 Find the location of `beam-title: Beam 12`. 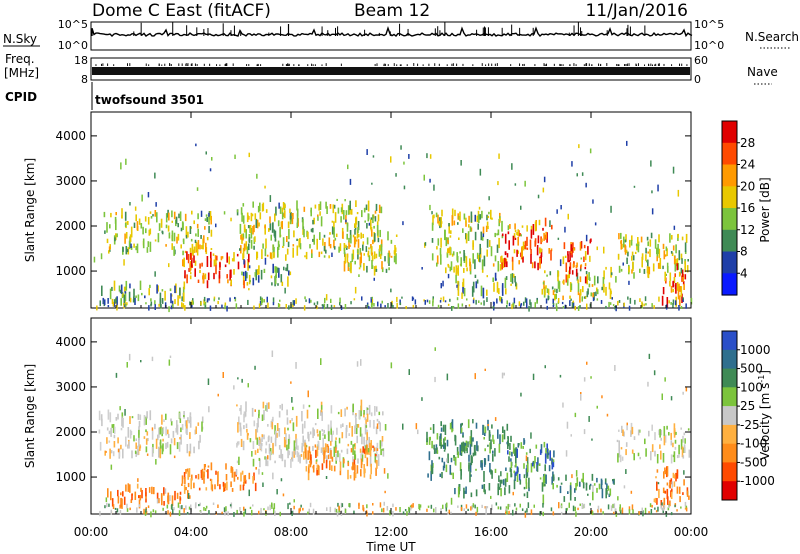

beam-title: Beam 12 is located at coordinates (392, 11).